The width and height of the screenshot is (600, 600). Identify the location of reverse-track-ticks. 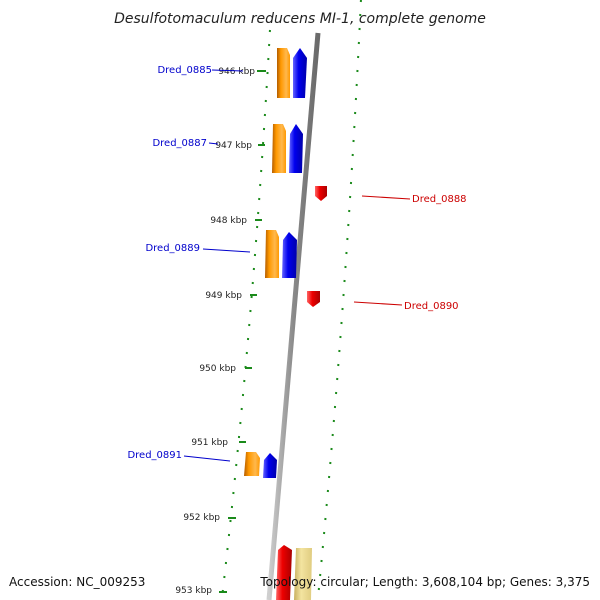
(339, 295).